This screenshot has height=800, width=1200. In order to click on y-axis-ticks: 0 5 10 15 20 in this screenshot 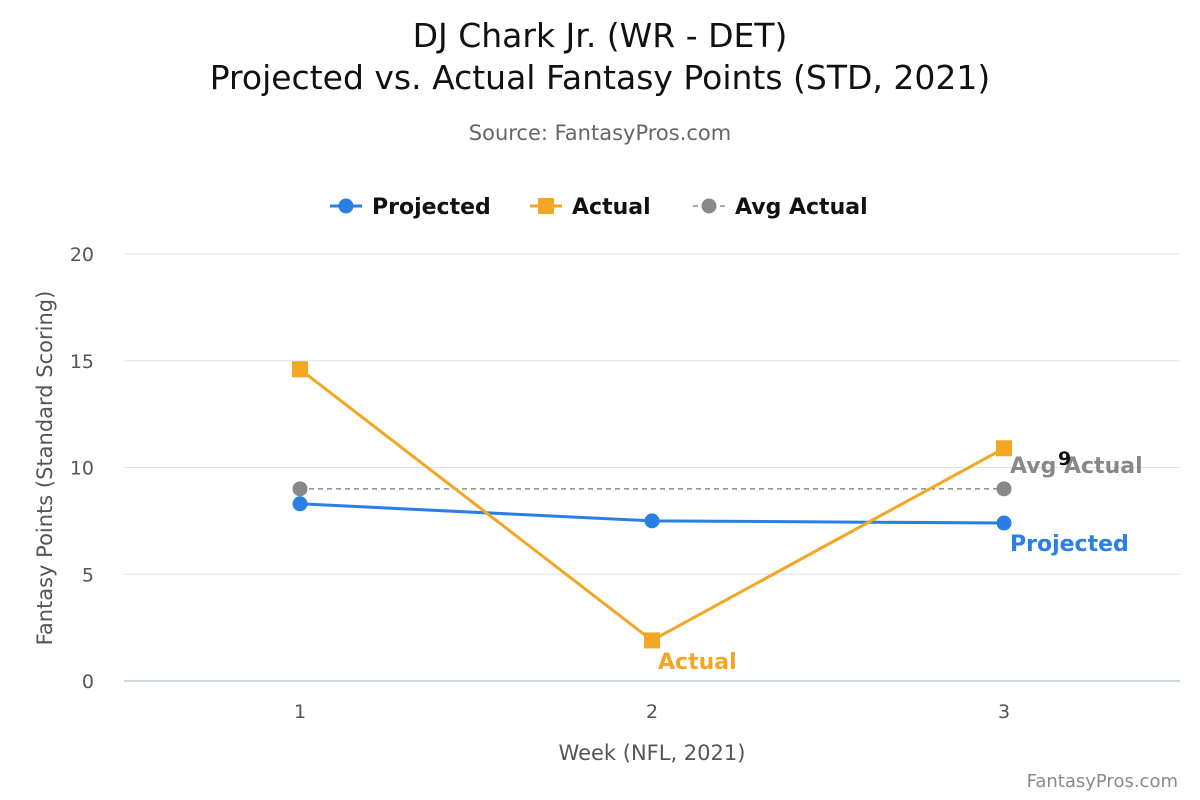, I will do `click(82, 468)`.